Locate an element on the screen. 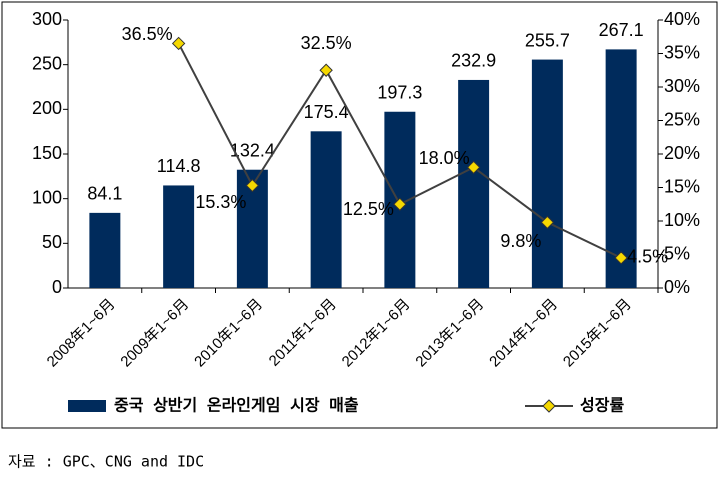 The image size is (720, 488). bar-value-label: 132.4 is located at coordinates (252, 150).